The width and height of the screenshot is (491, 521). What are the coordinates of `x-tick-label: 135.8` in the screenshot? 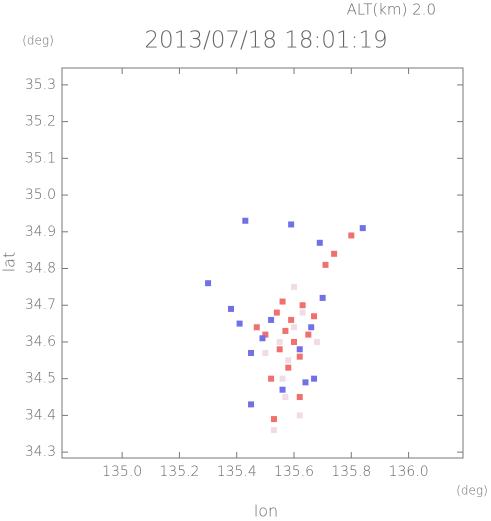 It's located at (351, 472).